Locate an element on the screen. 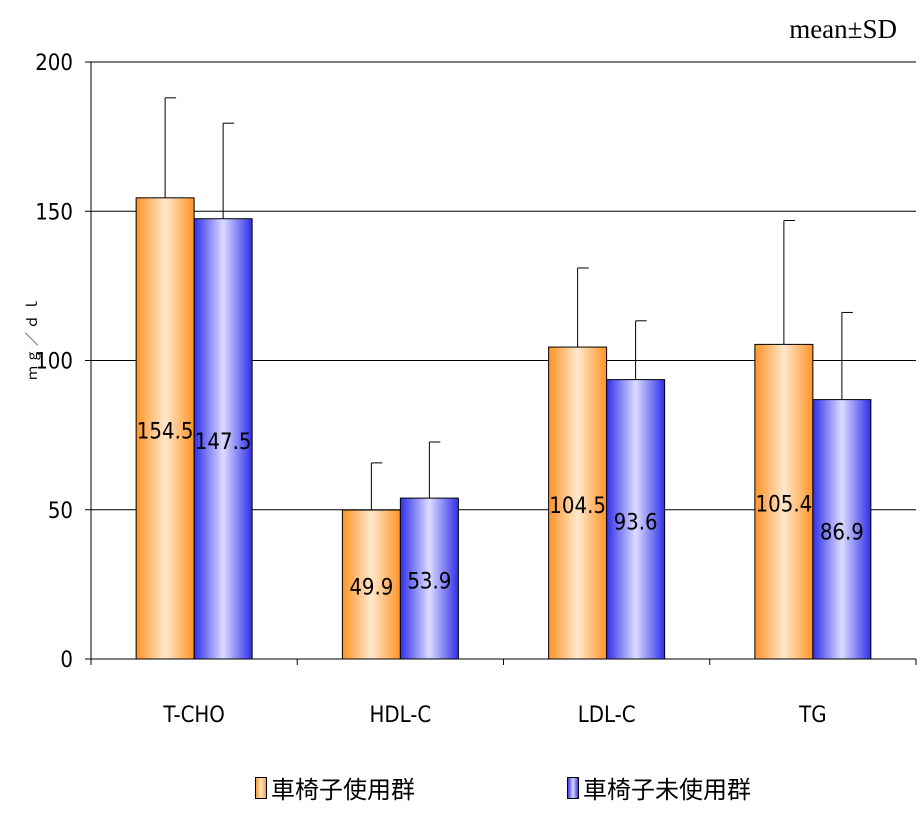  legend-swatch-series2 is located at coordinates (573, 787).